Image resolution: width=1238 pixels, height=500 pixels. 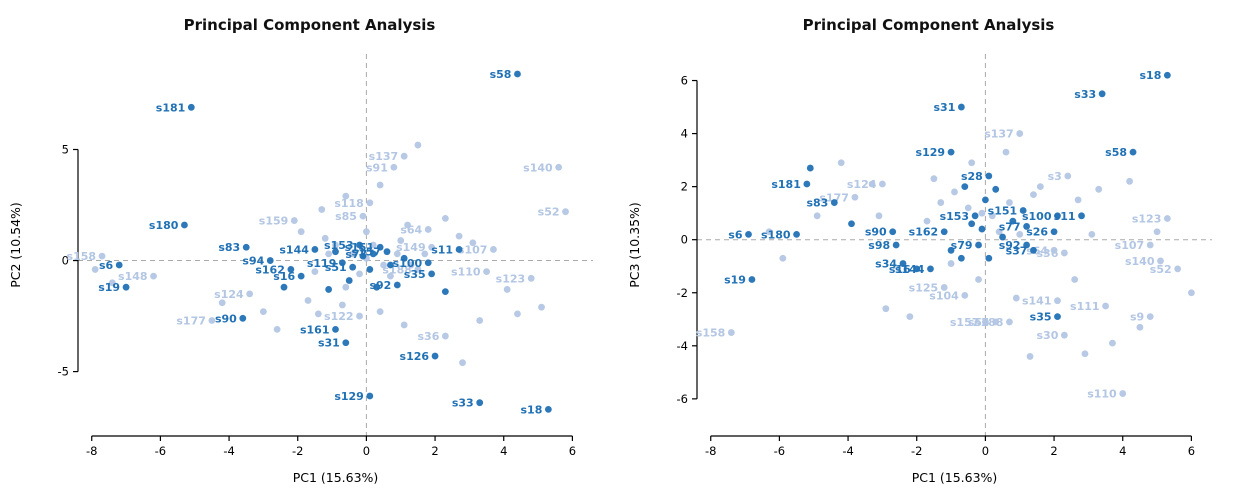 What do you see at coordinates (336, 477) in the screenshot?
I see `x-axis-label: PC1 (15.63%)` at bounding box center [336, 477].